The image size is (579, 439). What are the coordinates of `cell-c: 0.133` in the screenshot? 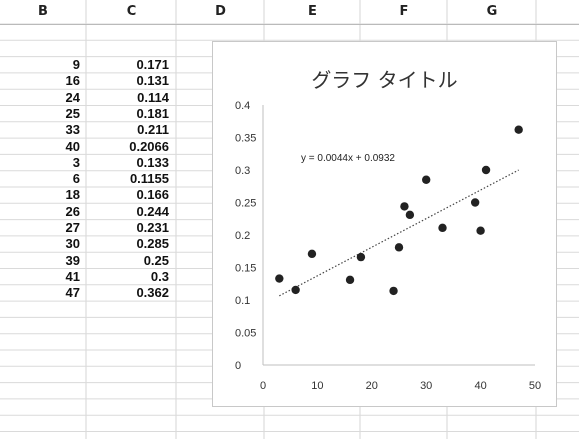 It's located at (152, 162).